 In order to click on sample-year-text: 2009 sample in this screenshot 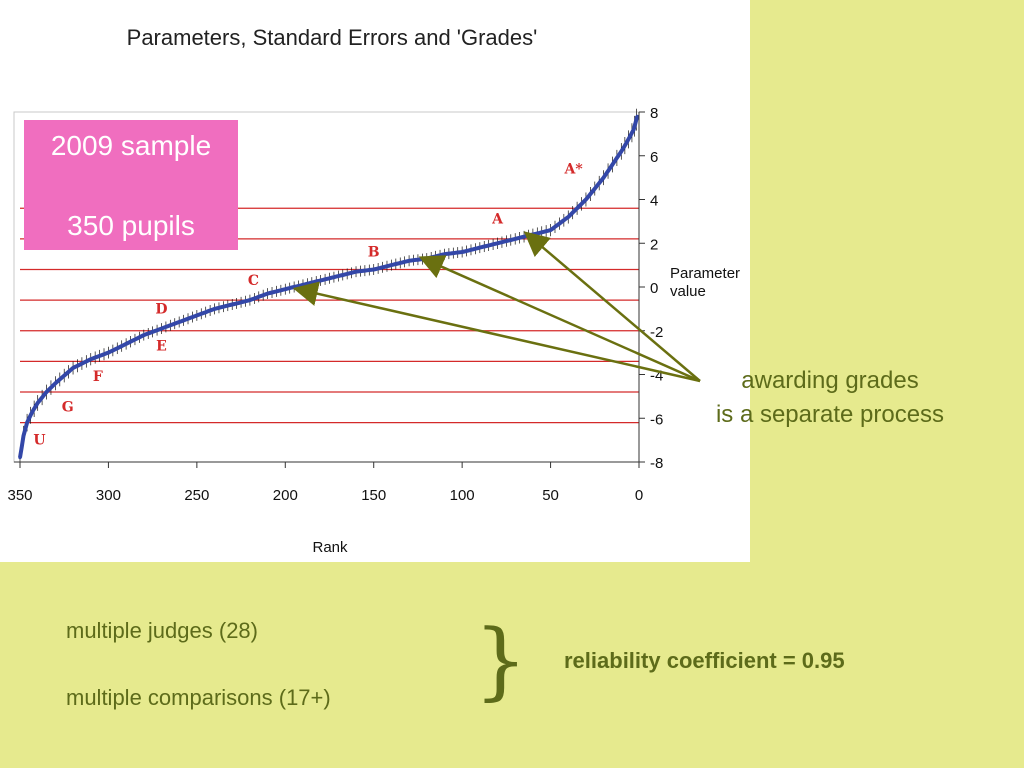, I will do `click(131, 145)`.